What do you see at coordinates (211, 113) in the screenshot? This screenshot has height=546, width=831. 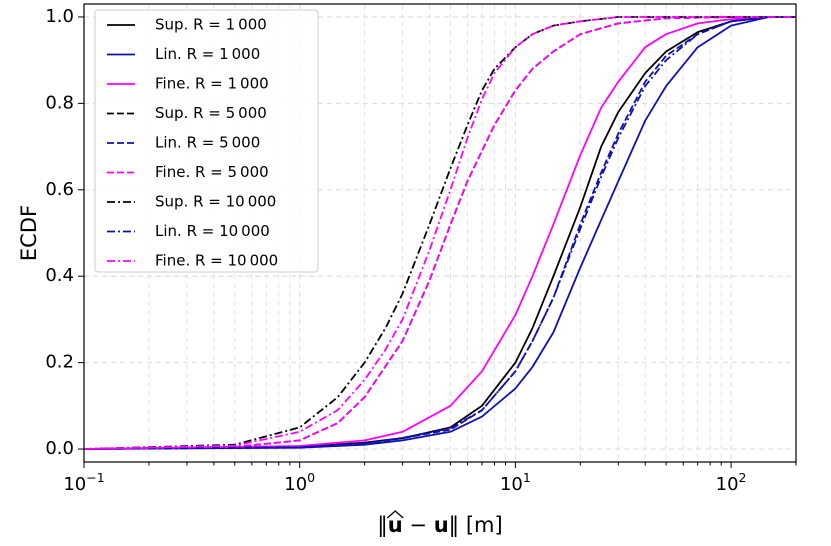 I see `legend-label: Sup. R = 5 000` at bounding box center [211, 113].